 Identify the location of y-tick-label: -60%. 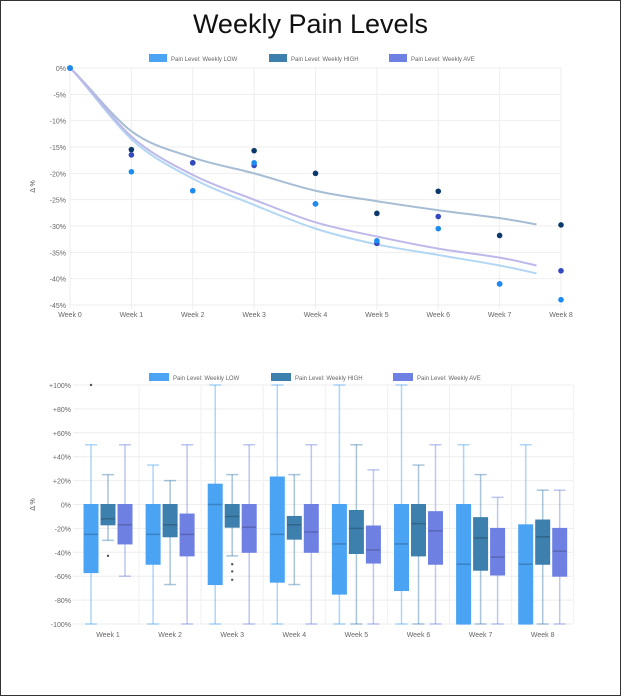
(63, 577).